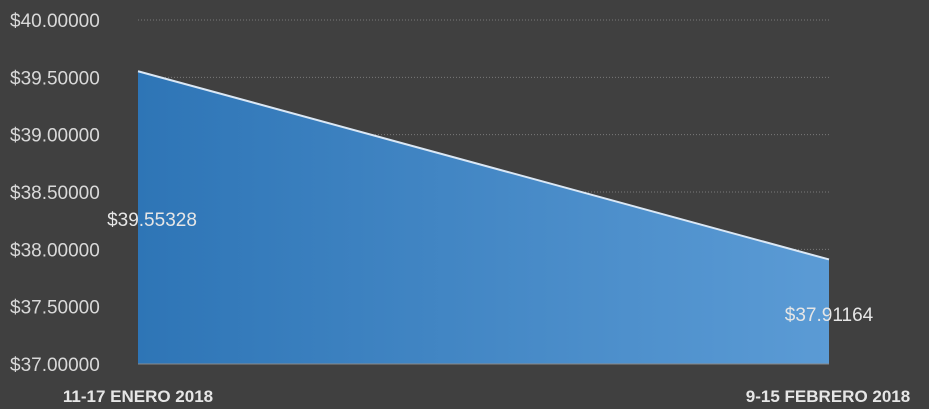 This screenshot has height=409, width=929. What do you see at coordinates (55, 78) in the screenshot?
I see `y-tick-label: $39.50000` at bounding box center [55, 78].